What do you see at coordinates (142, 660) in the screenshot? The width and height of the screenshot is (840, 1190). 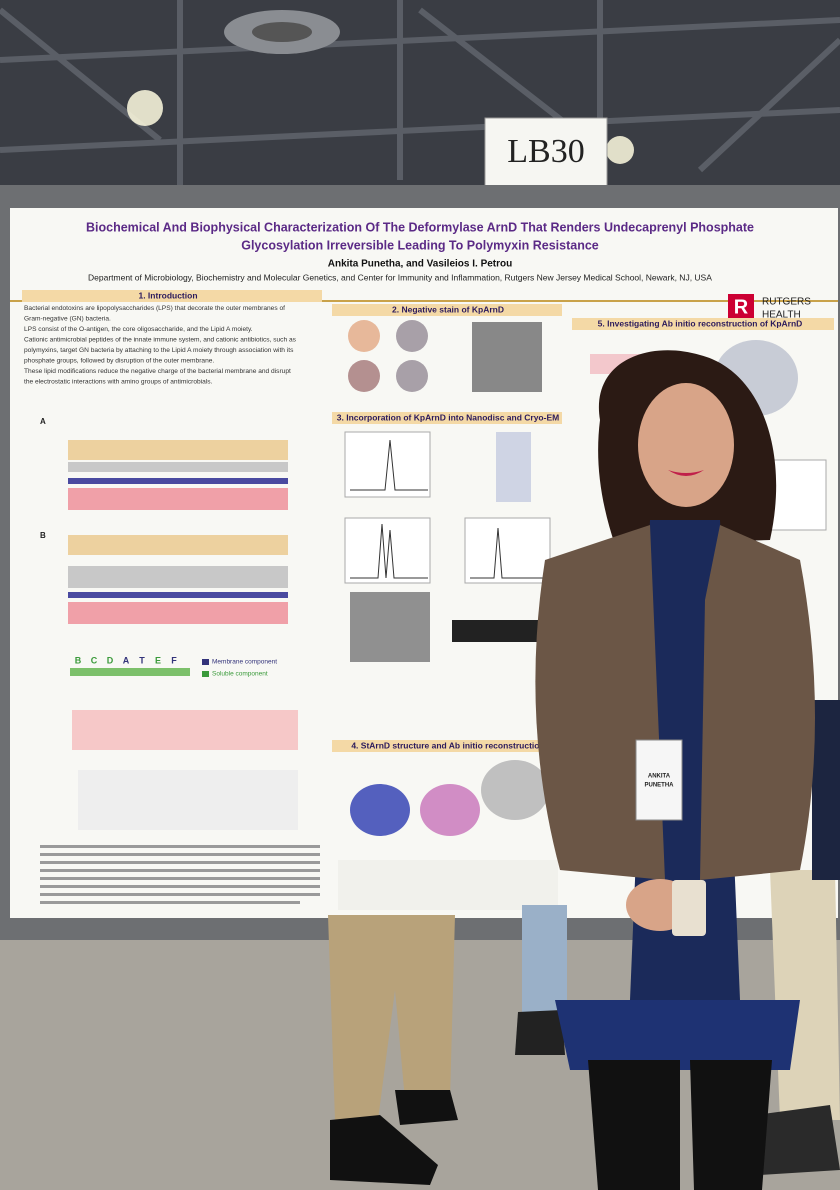 I see `gene-label: T` at bounding box center [142, 660].